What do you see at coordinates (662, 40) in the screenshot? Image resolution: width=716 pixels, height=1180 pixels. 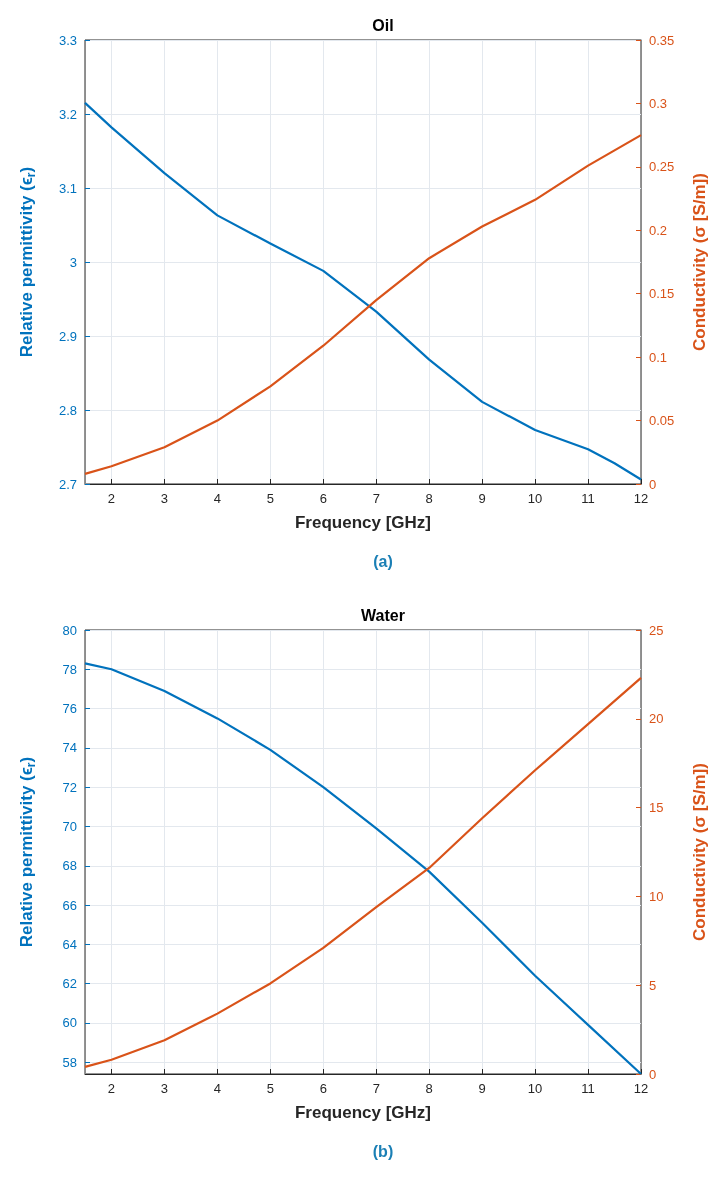 I see `y2-tick-label: 0.35` at bounding box center [662, 40].